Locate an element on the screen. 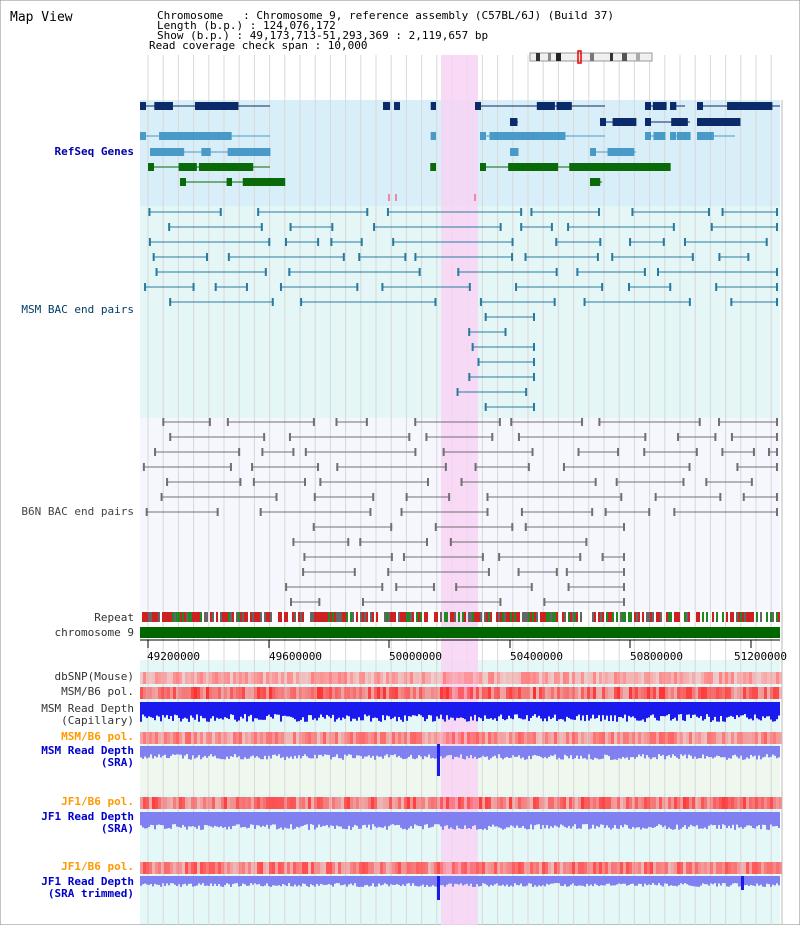  track-label-msm-bac: MSM BAC end pairs is located at coordinates (77, 309).